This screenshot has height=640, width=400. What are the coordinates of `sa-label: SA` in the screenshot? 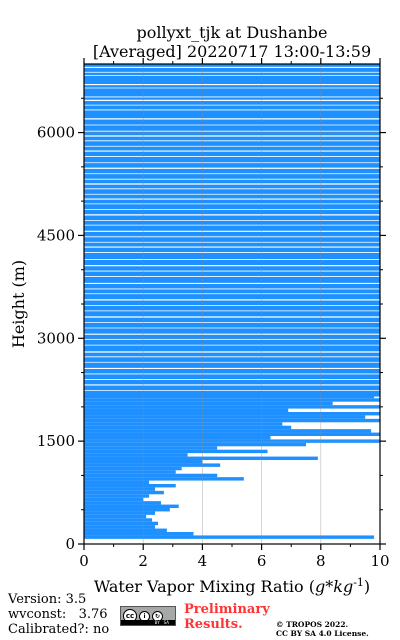 It's located at (166, 622).